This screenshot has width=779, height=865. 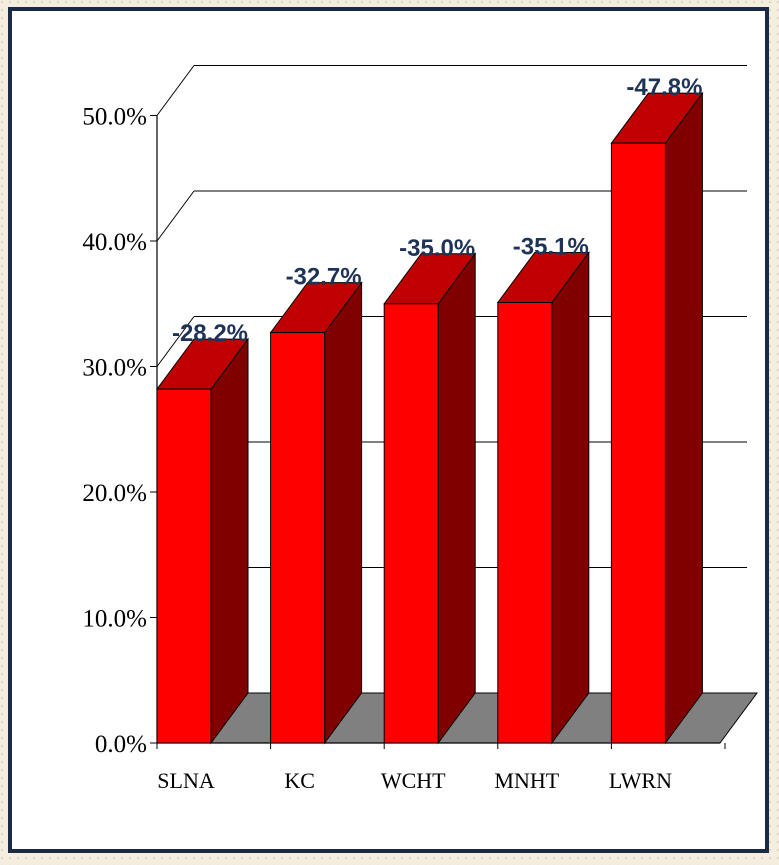 I want to click on x-tick-label: WCHT, so click(x=413, y=780).